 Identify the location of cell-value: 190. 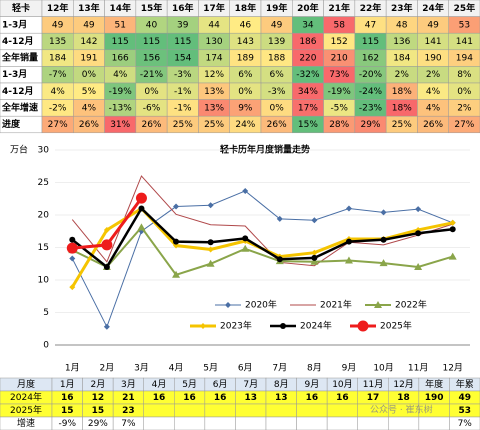
(432, 59).